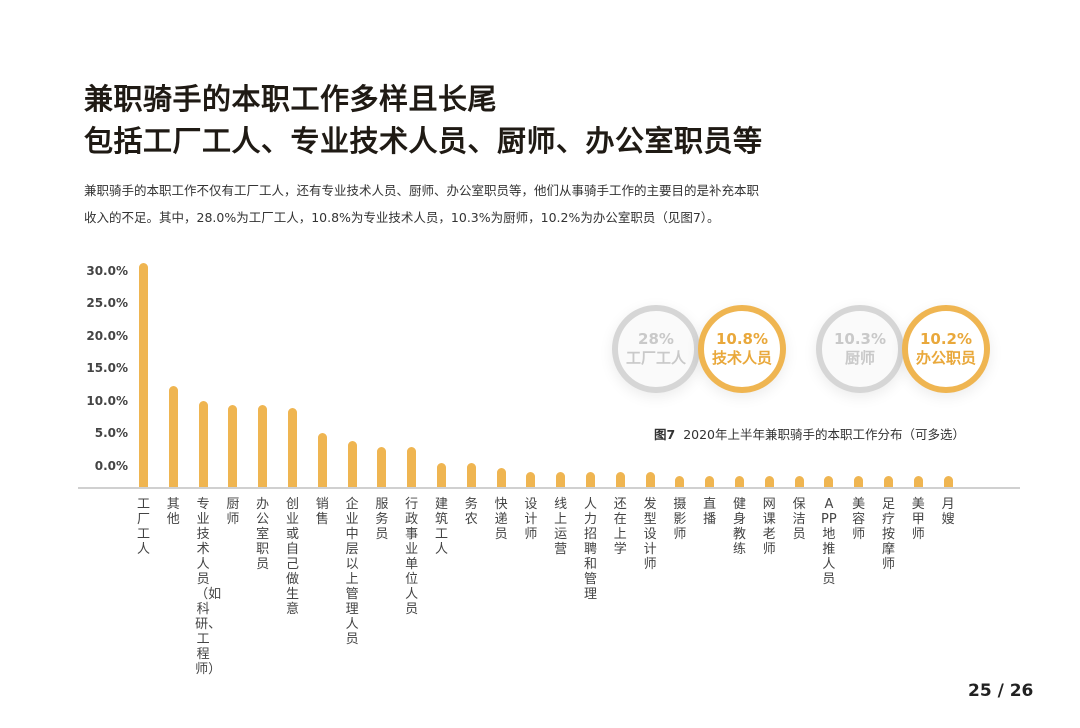  Describe the element at coordinates (471, 512) in the screenshot. I see `x-tick-label: 务农` at that location.